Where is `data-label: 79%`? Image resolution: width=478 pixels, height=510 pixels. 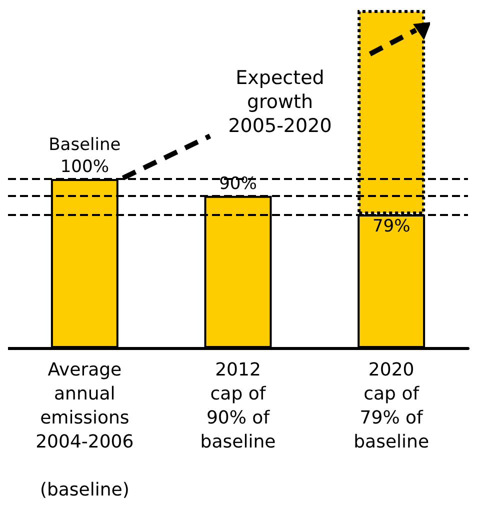
data-label: 79% is located at coordinates (391, 226).